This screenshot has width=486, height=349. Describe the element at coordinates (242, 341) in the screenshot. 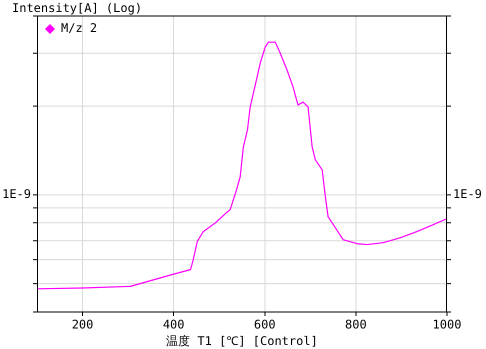

I see `x-axis-title: 温度 T1 [℃] [Control]` at that location.